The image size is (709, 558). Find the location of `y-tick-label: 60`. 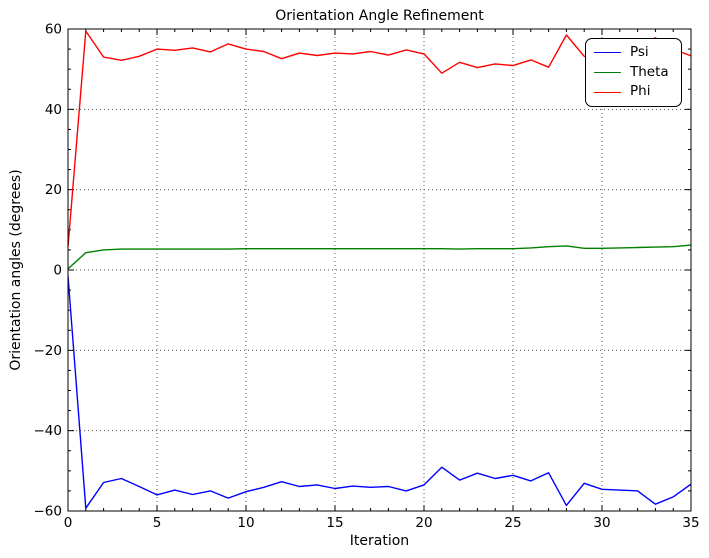

y-tick-label: 60 is located at coordinates (53, 30).